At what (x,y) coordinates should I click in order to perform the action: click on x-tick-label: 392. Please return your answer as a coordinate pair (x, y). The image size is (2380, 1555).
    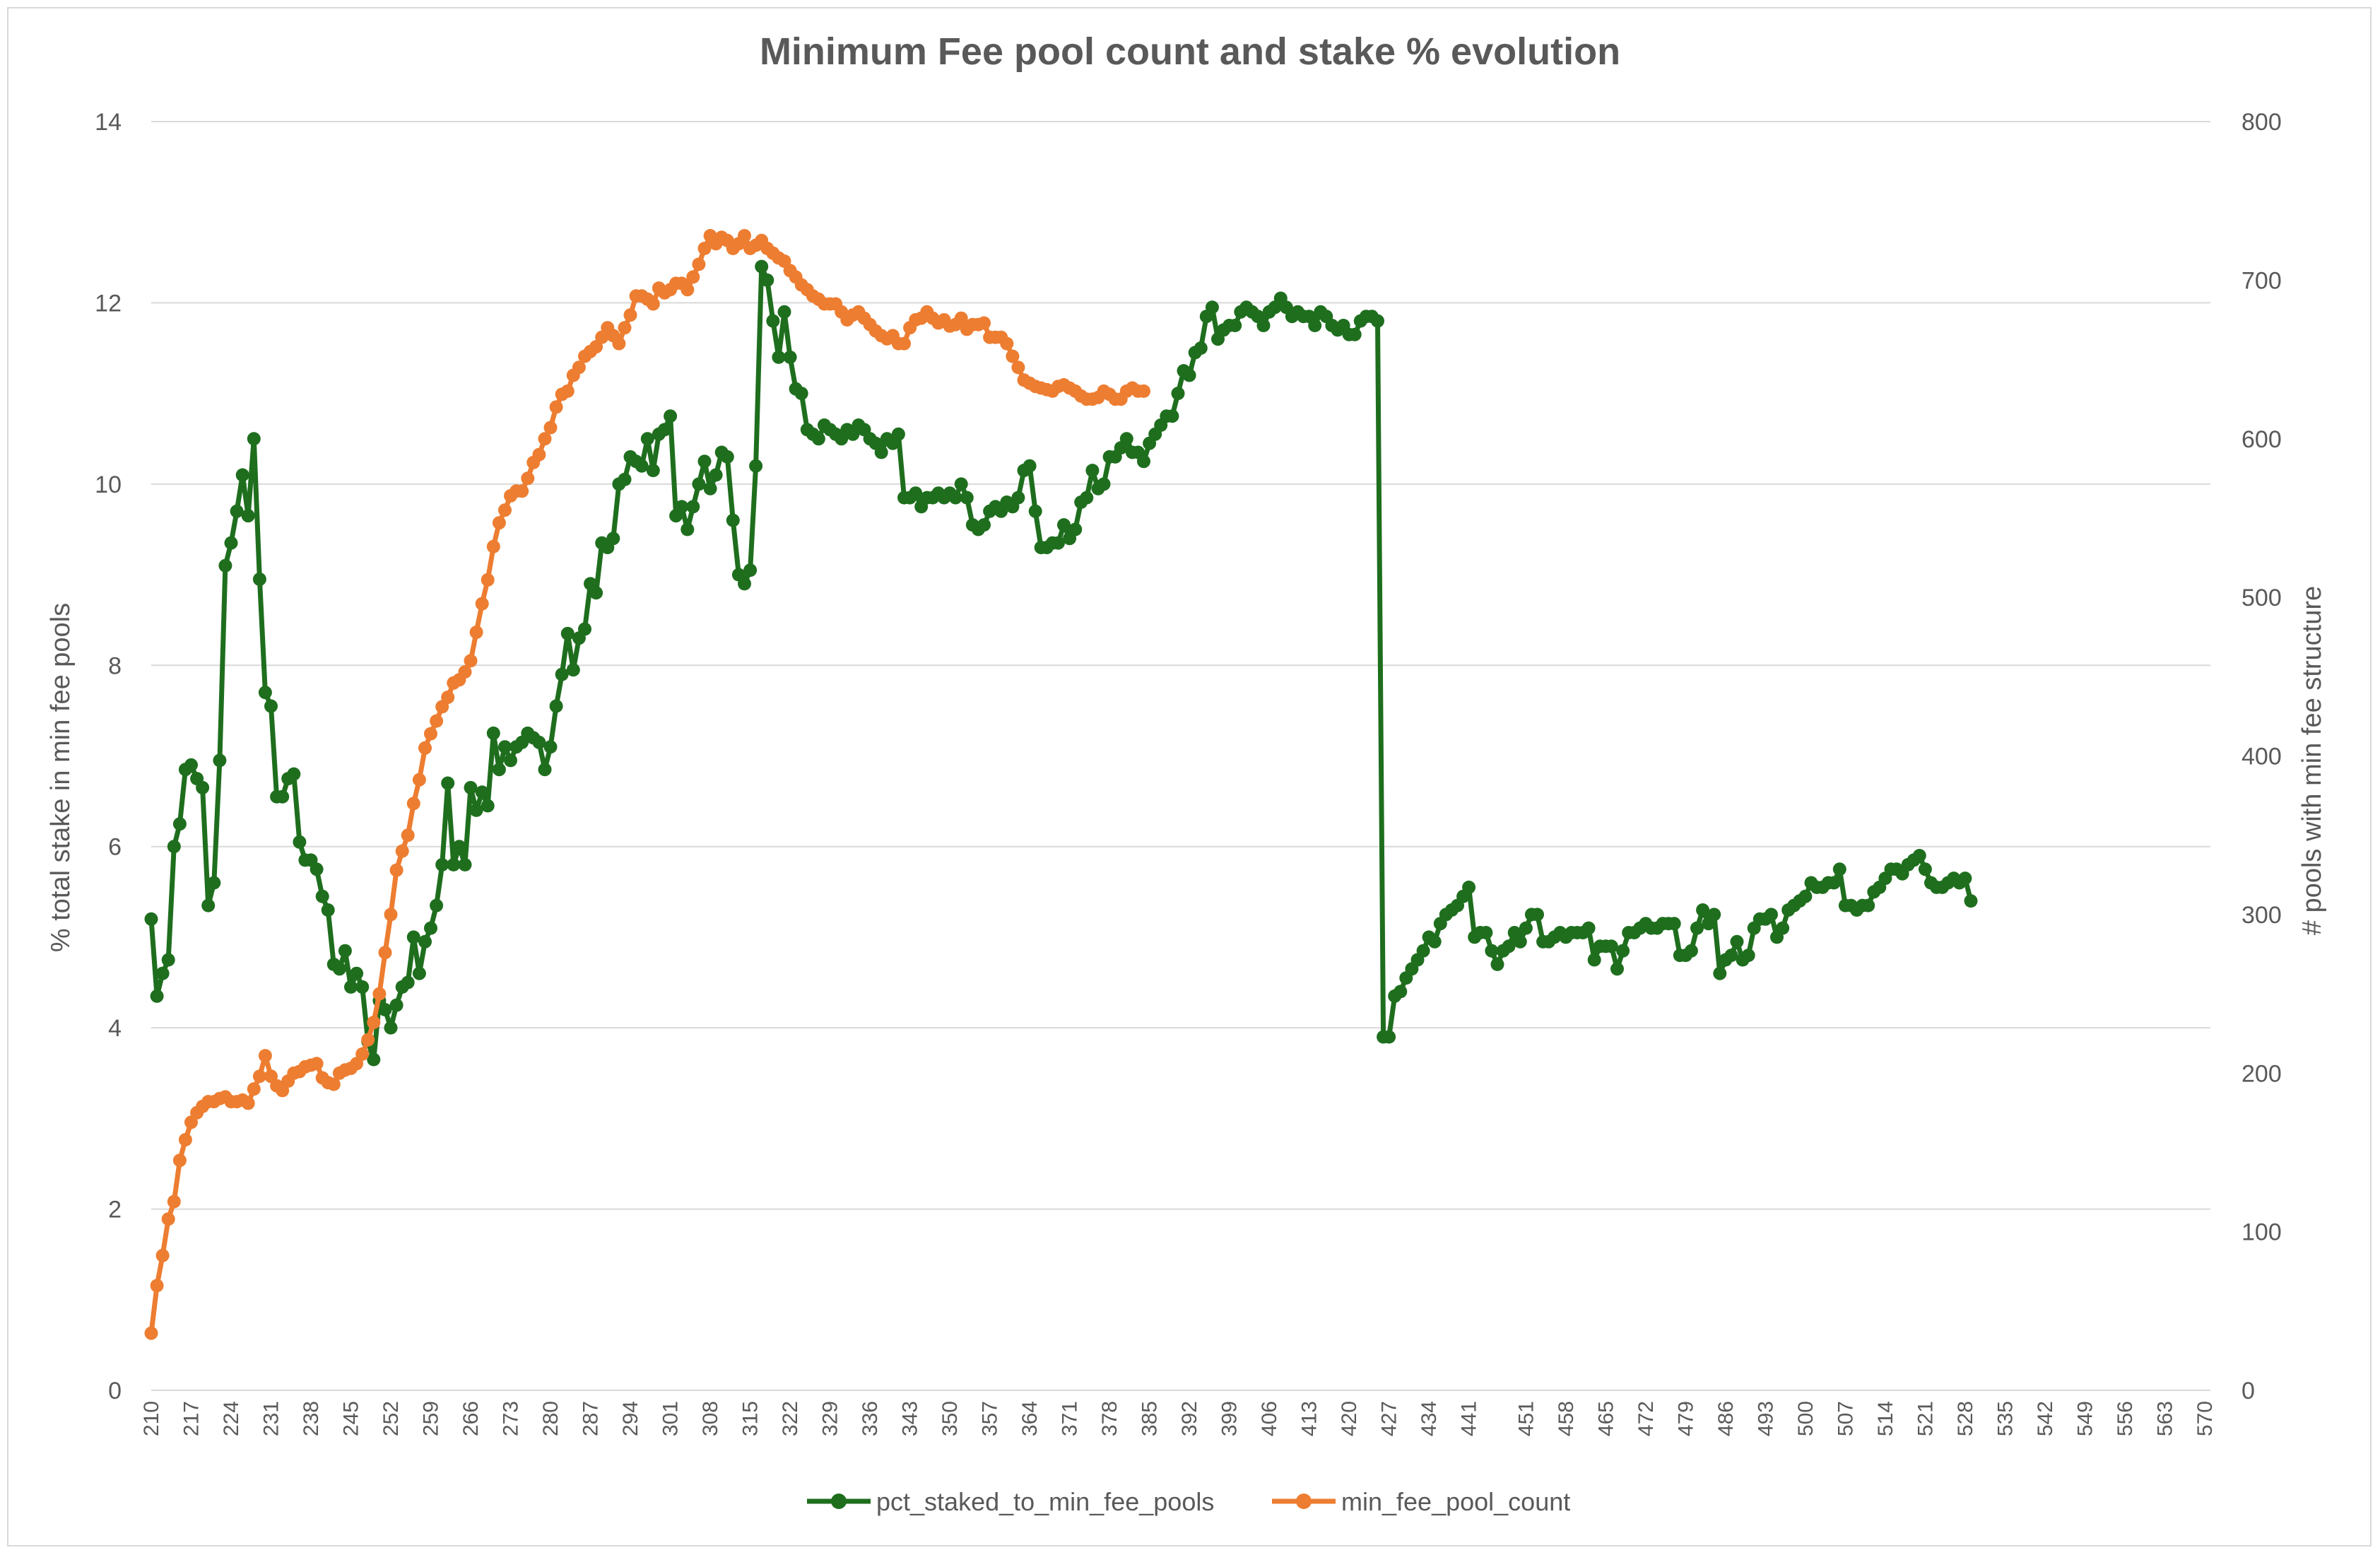
    Looking at the image, I should click on (1189, 1418).